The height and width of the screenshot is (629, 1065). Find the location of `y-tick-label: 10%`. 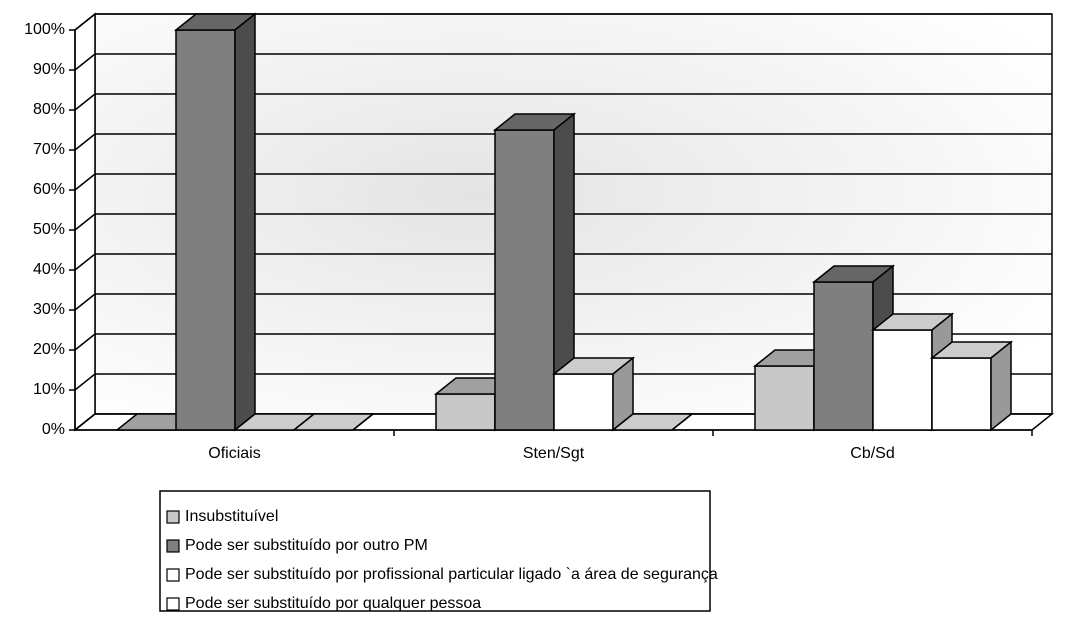

y-tick-label: 10% is located at coordinates (49, 389).